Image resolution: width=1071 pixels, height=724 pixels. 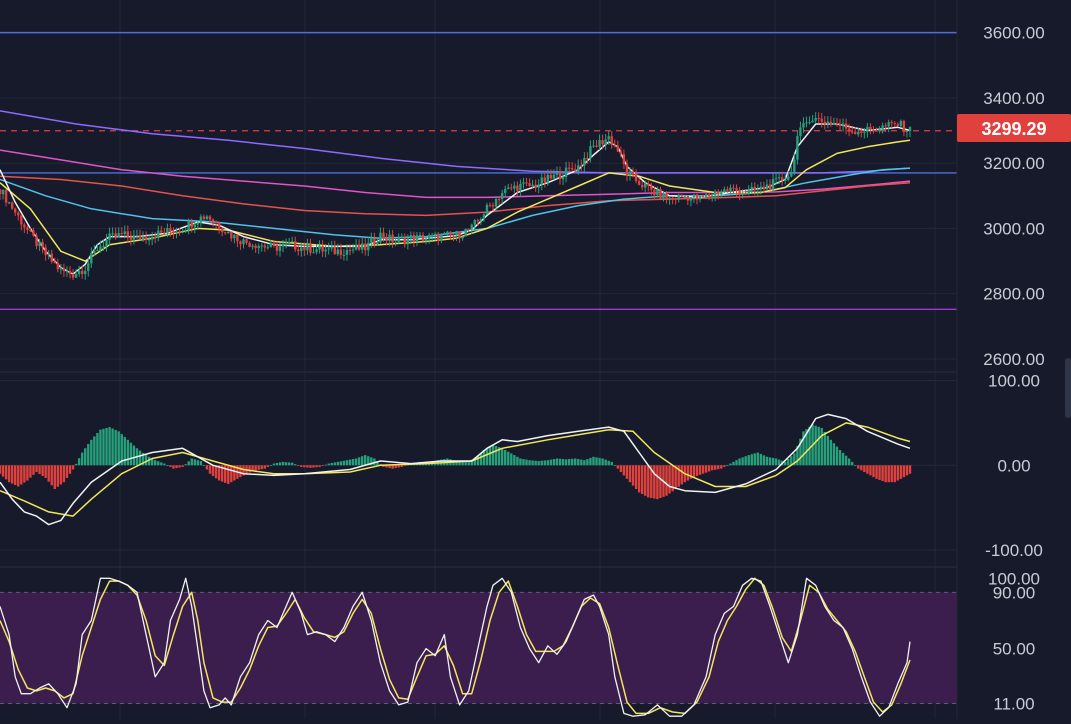 I want to click on price-tick-label: 3200.00, so click(x=1013, y=163).